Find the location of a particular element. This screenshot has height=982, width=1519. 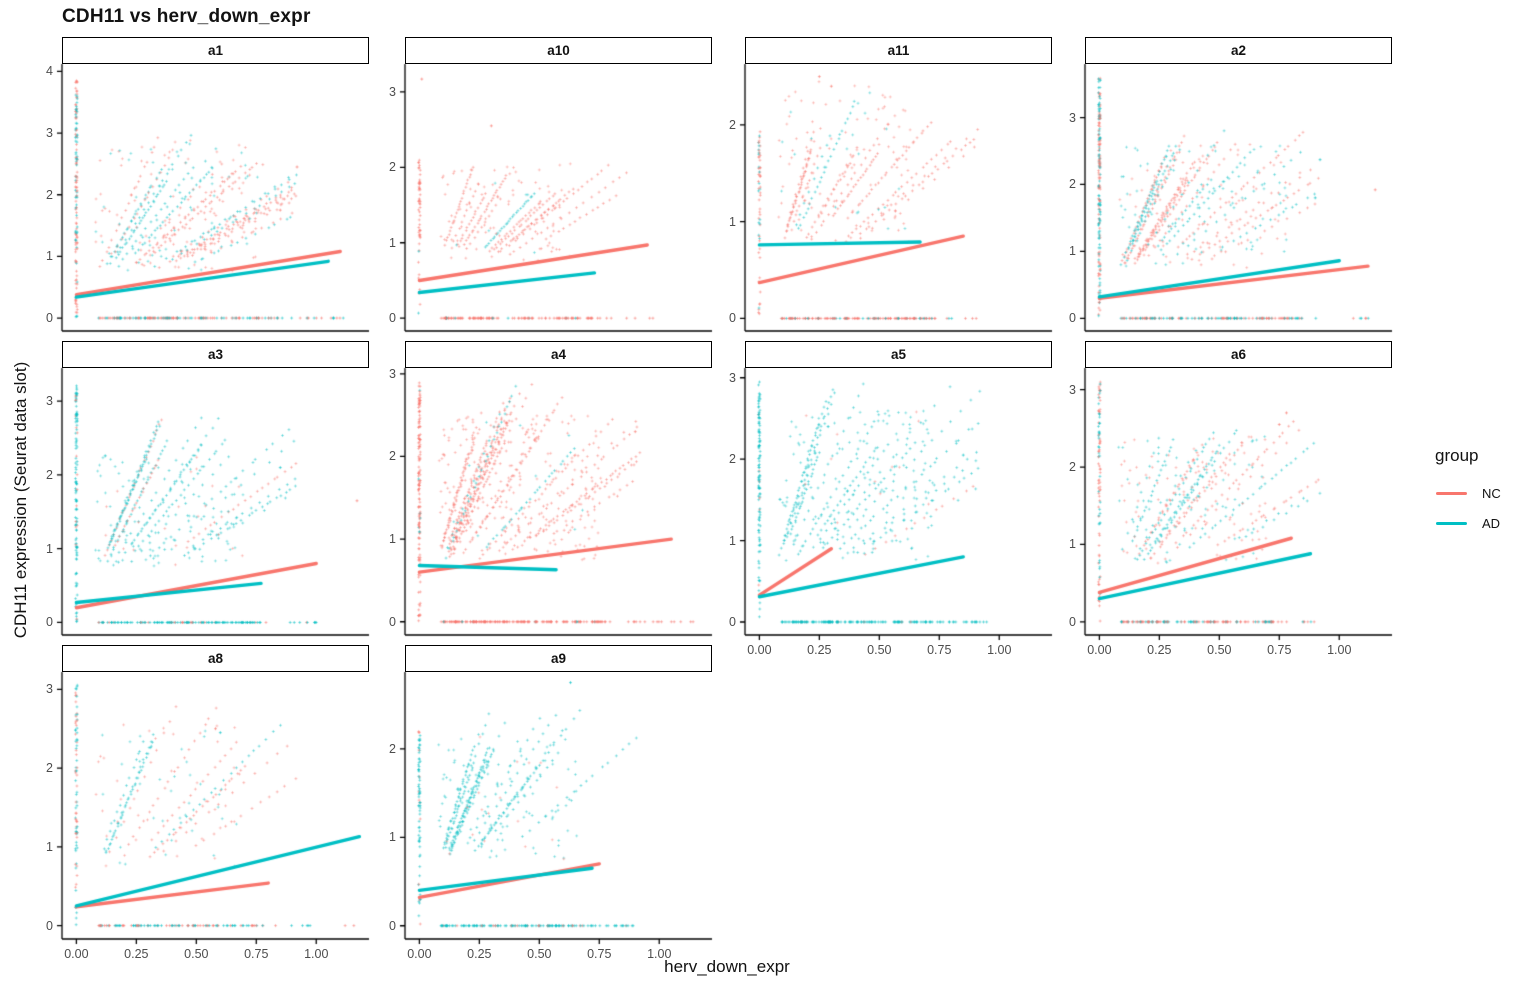

facet-strip-label: a10 is located at coordinates (558, 50).